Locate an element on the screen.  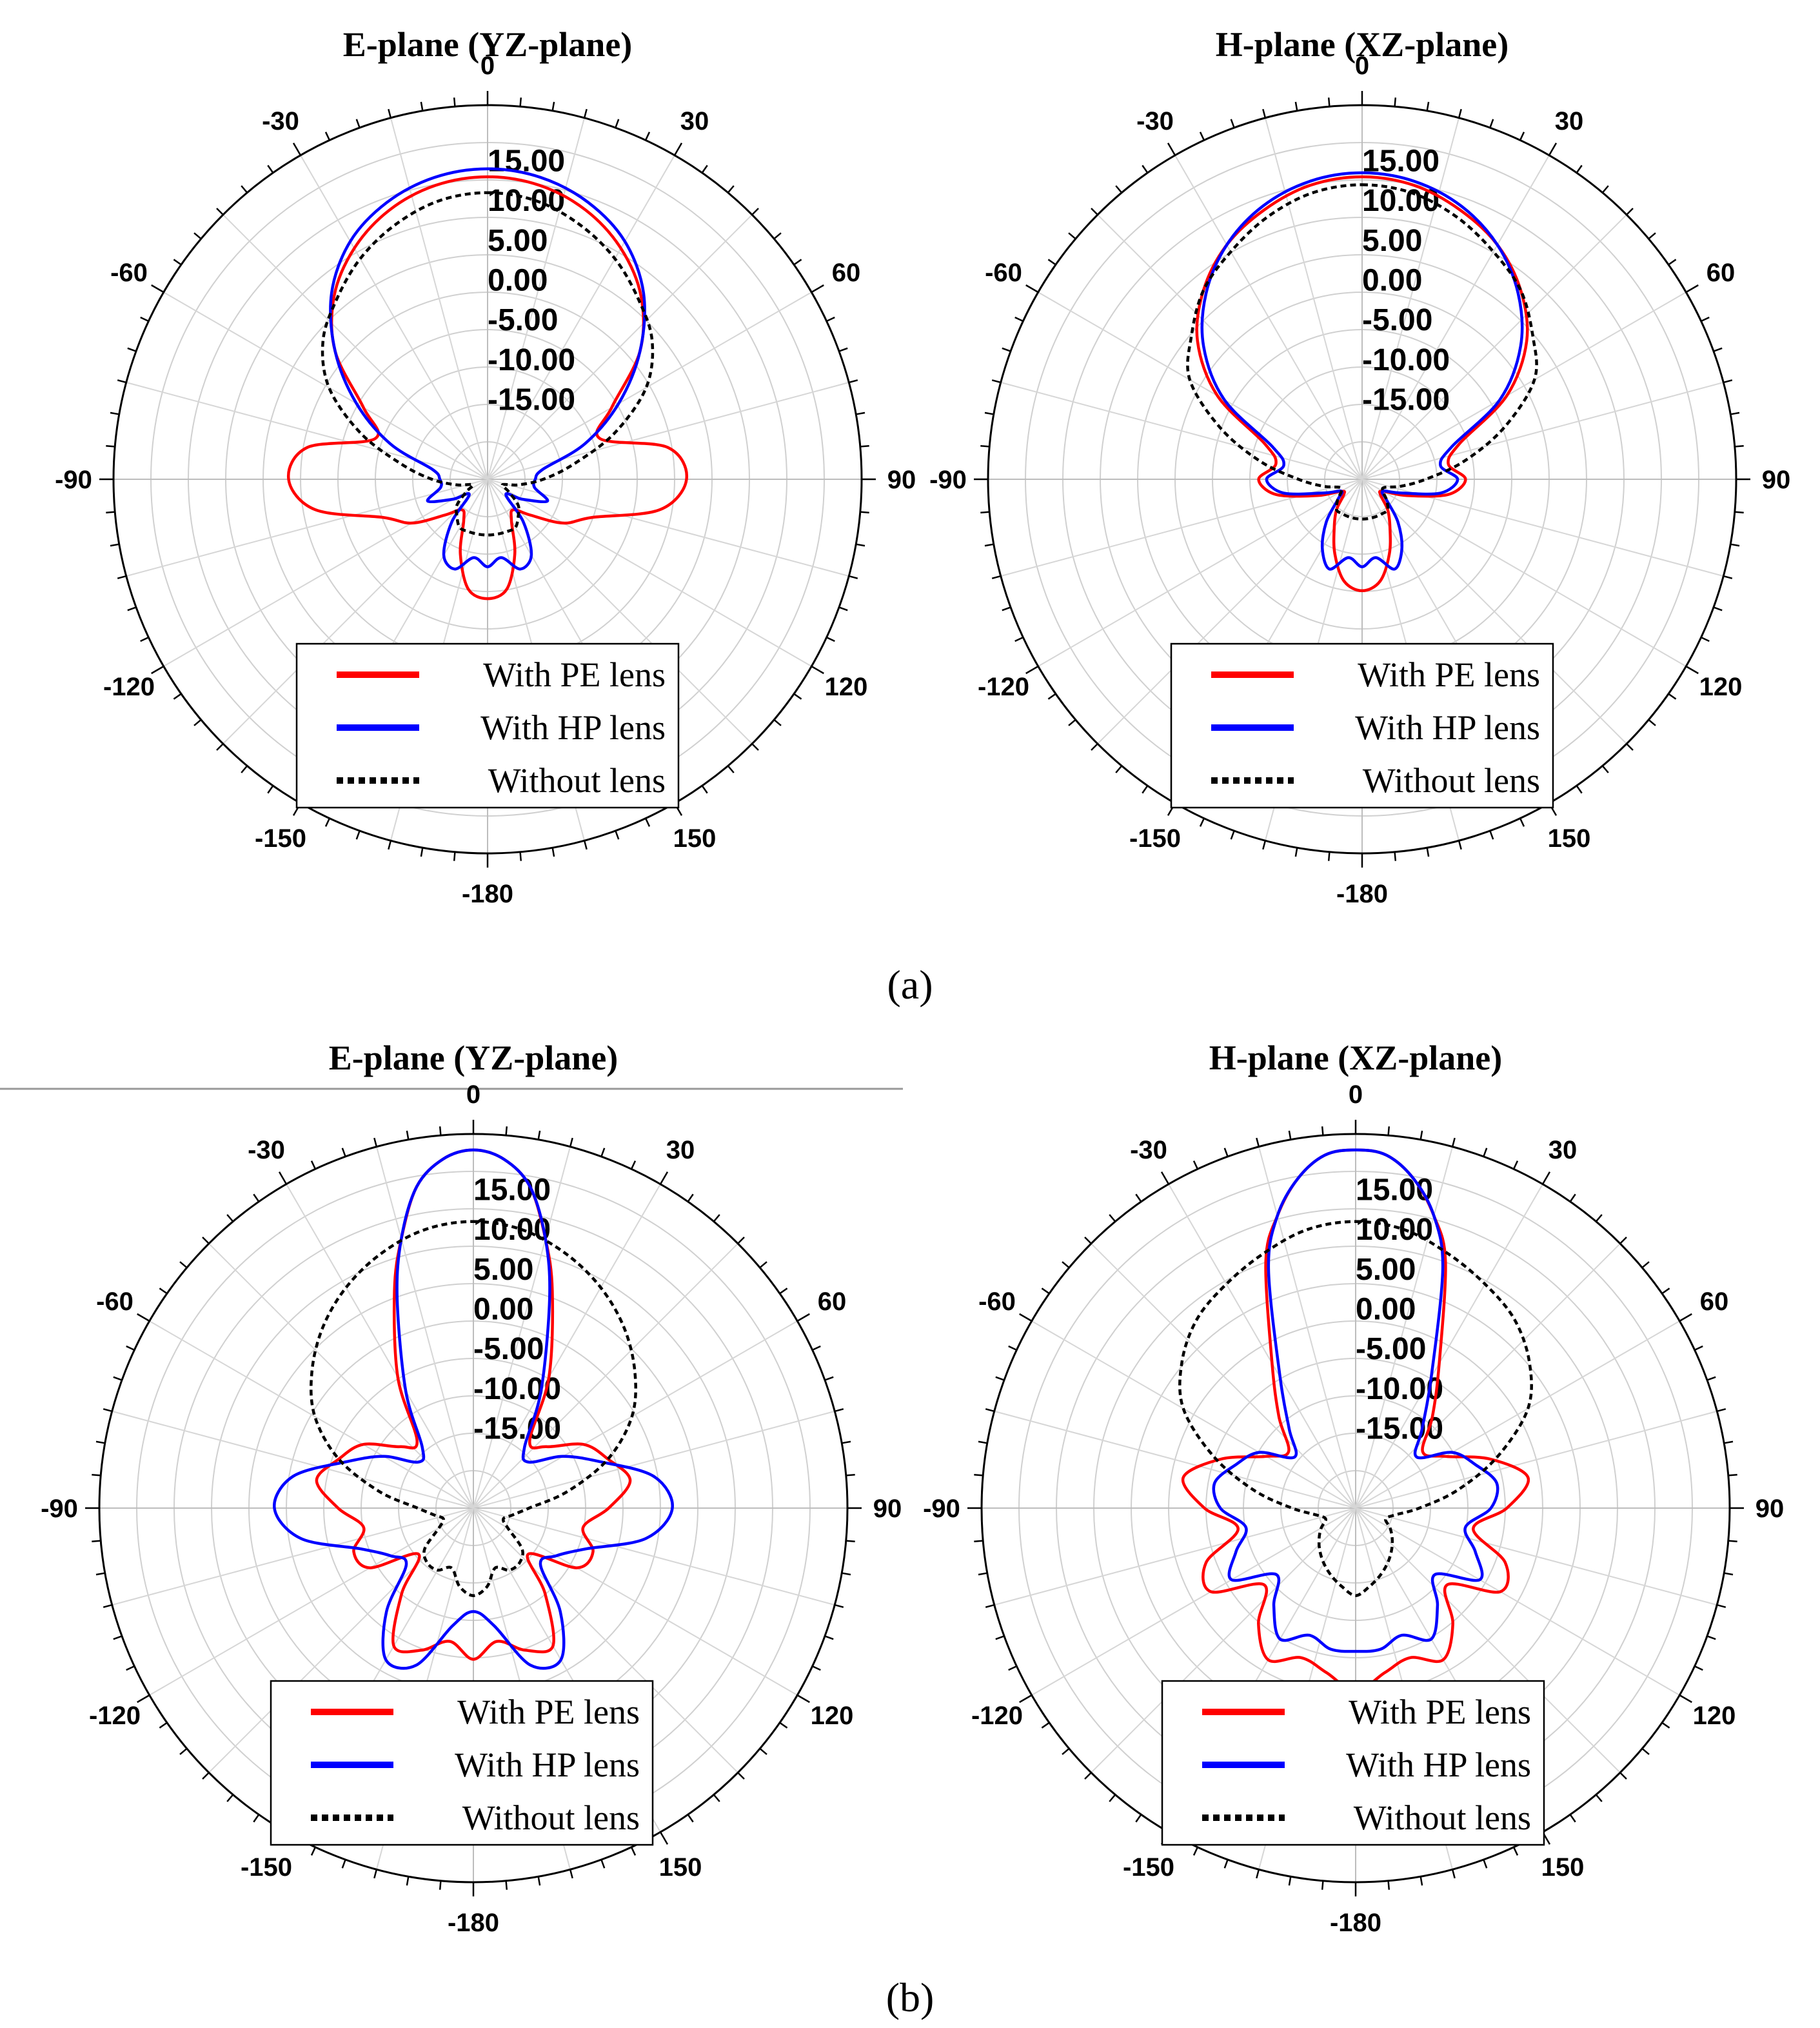
legend-label: With PE lens is located at coordinates (548, 1712).